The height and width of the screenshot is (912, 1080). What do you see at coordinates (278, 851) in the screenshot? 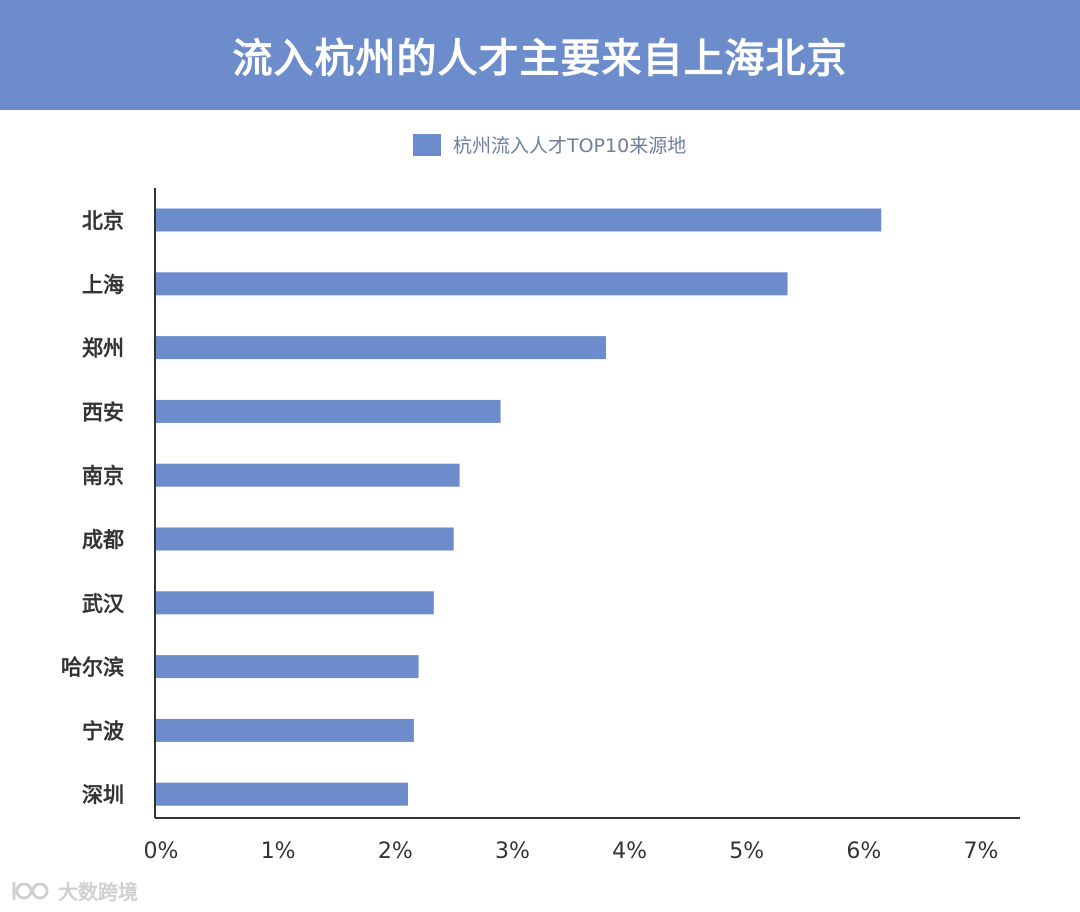
I see `x-tick-label: 1%` at bounding box center [278, 851].